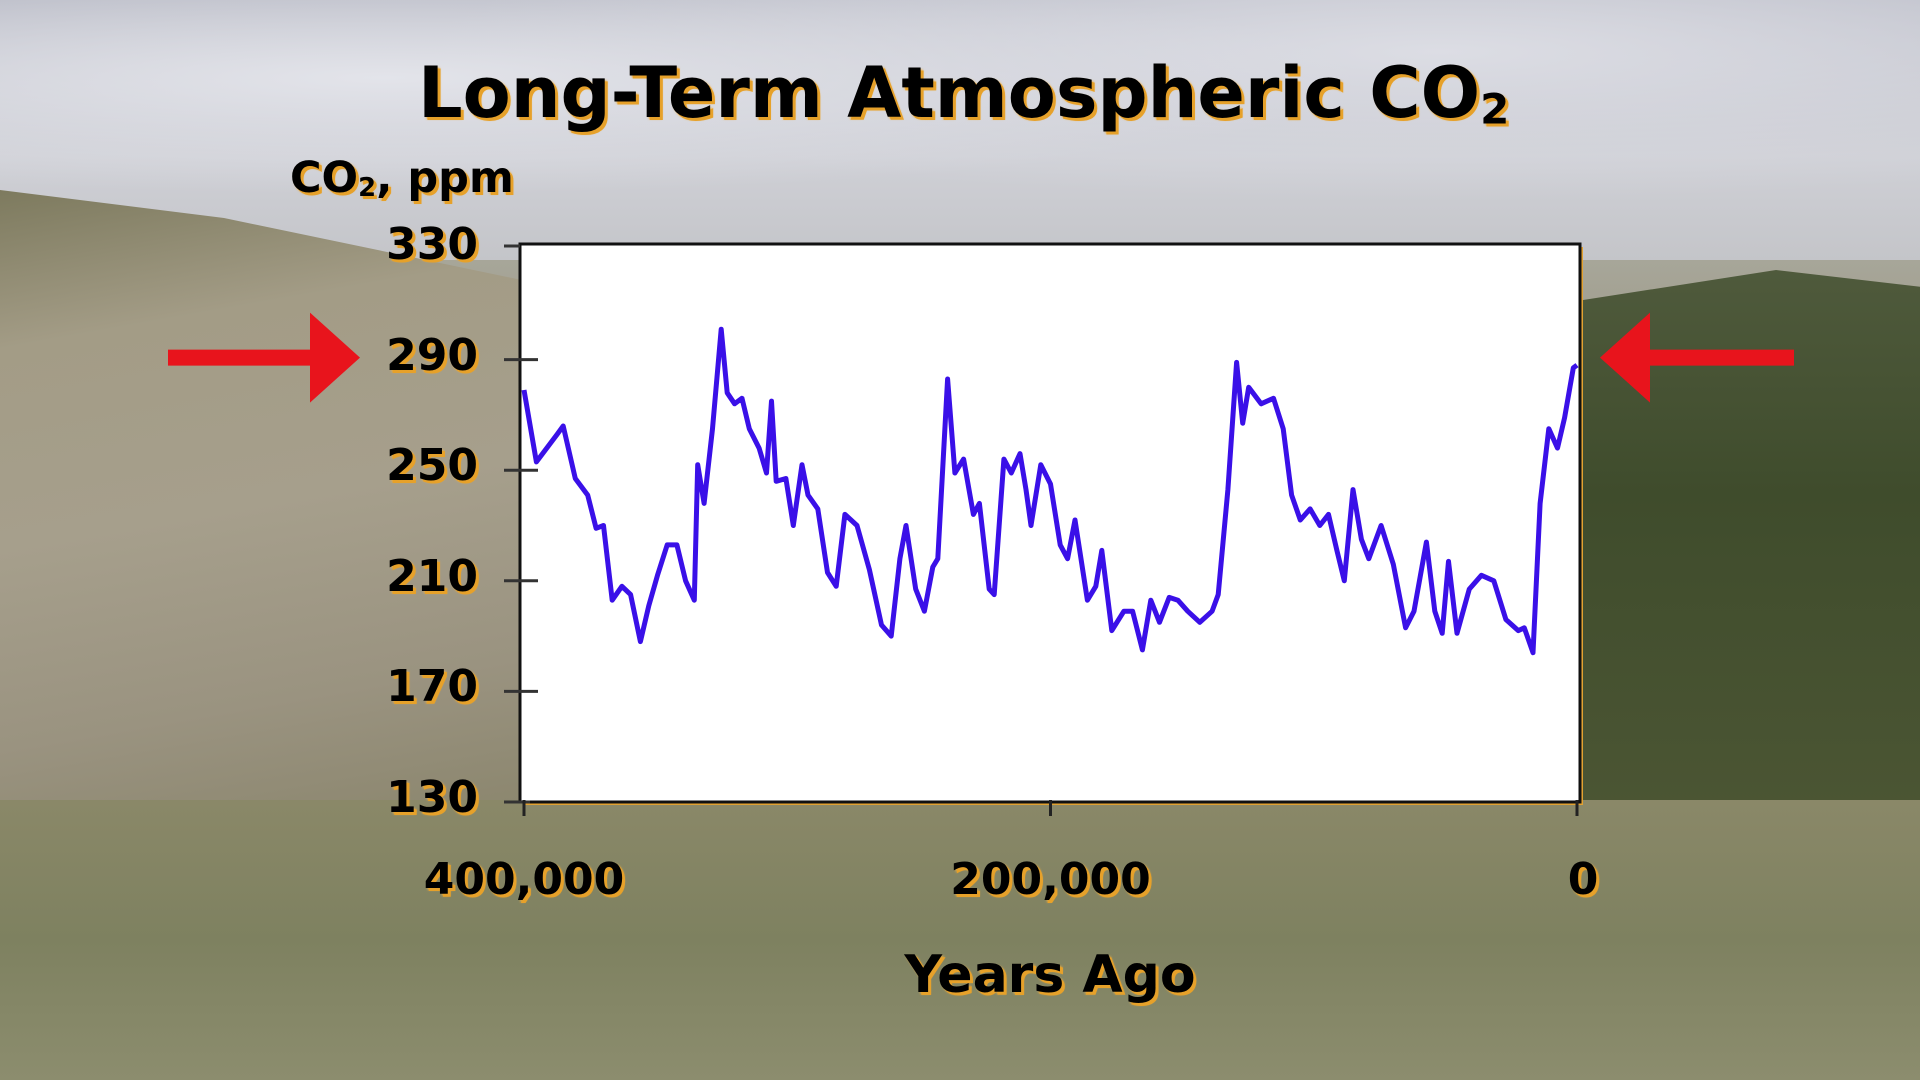 The width and height of the screenshot is (1920, 1080). I want to click on title-subscript: 2, so click(1495, 109).